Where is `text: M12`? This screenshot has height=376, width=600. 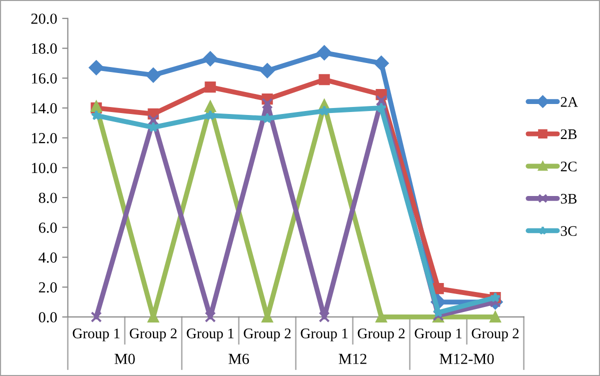
text: M12 is located at coordinates (352, 359).